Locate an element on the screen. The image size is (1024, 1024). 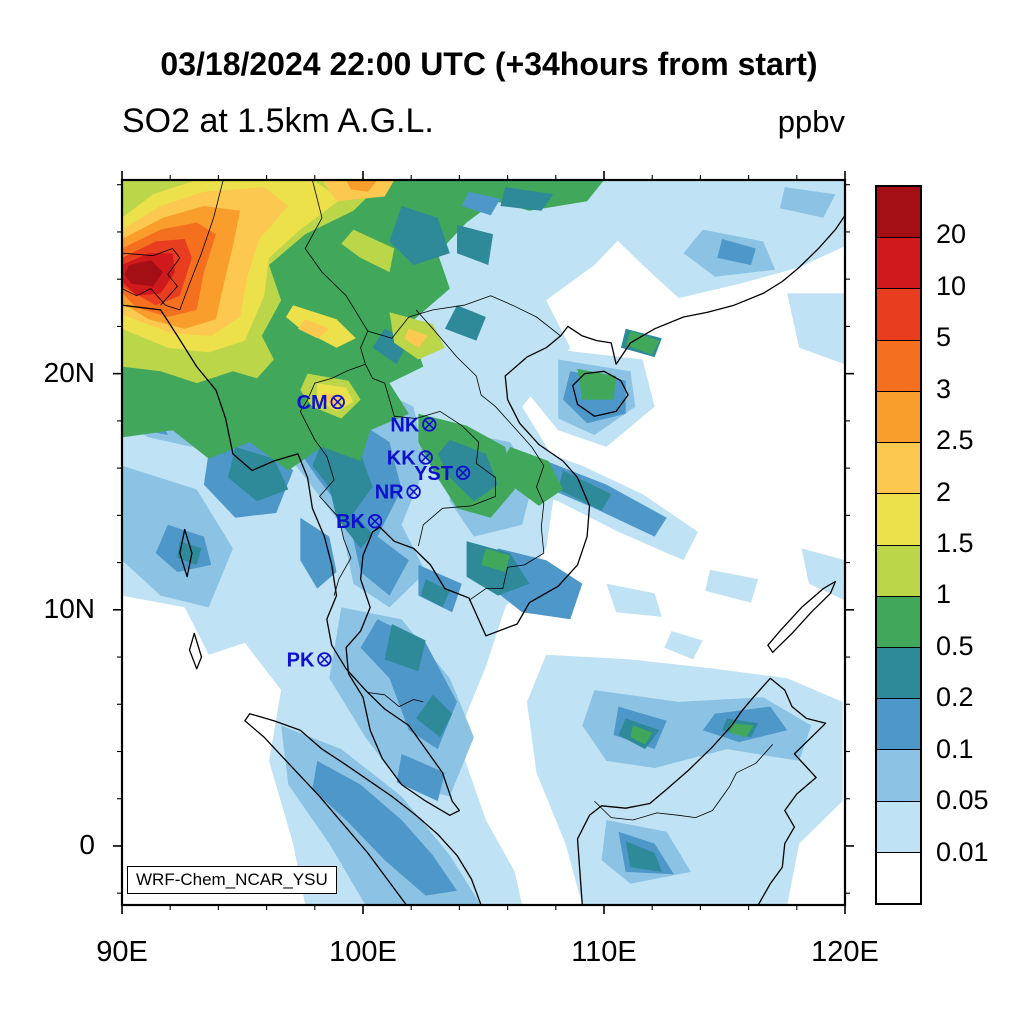
station-label: YST is located at coordinates (433, 474).